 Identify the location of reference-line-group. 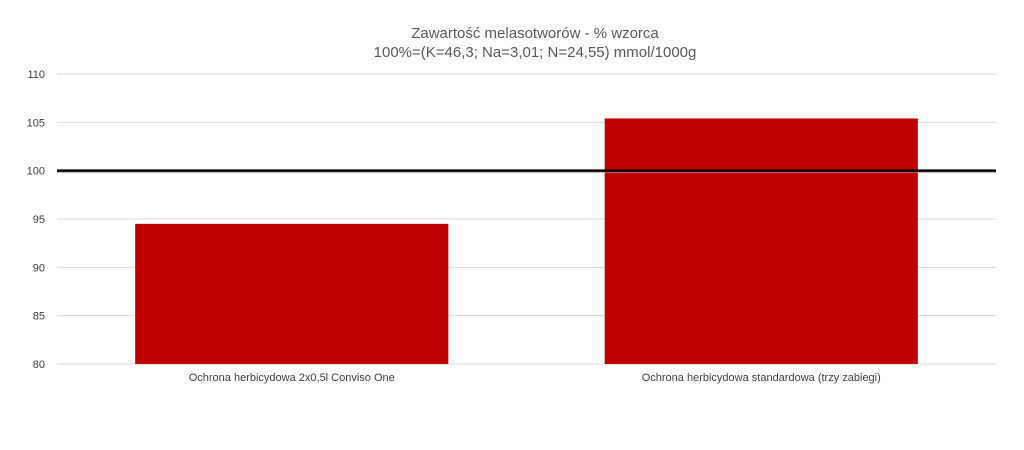
(526, 171).